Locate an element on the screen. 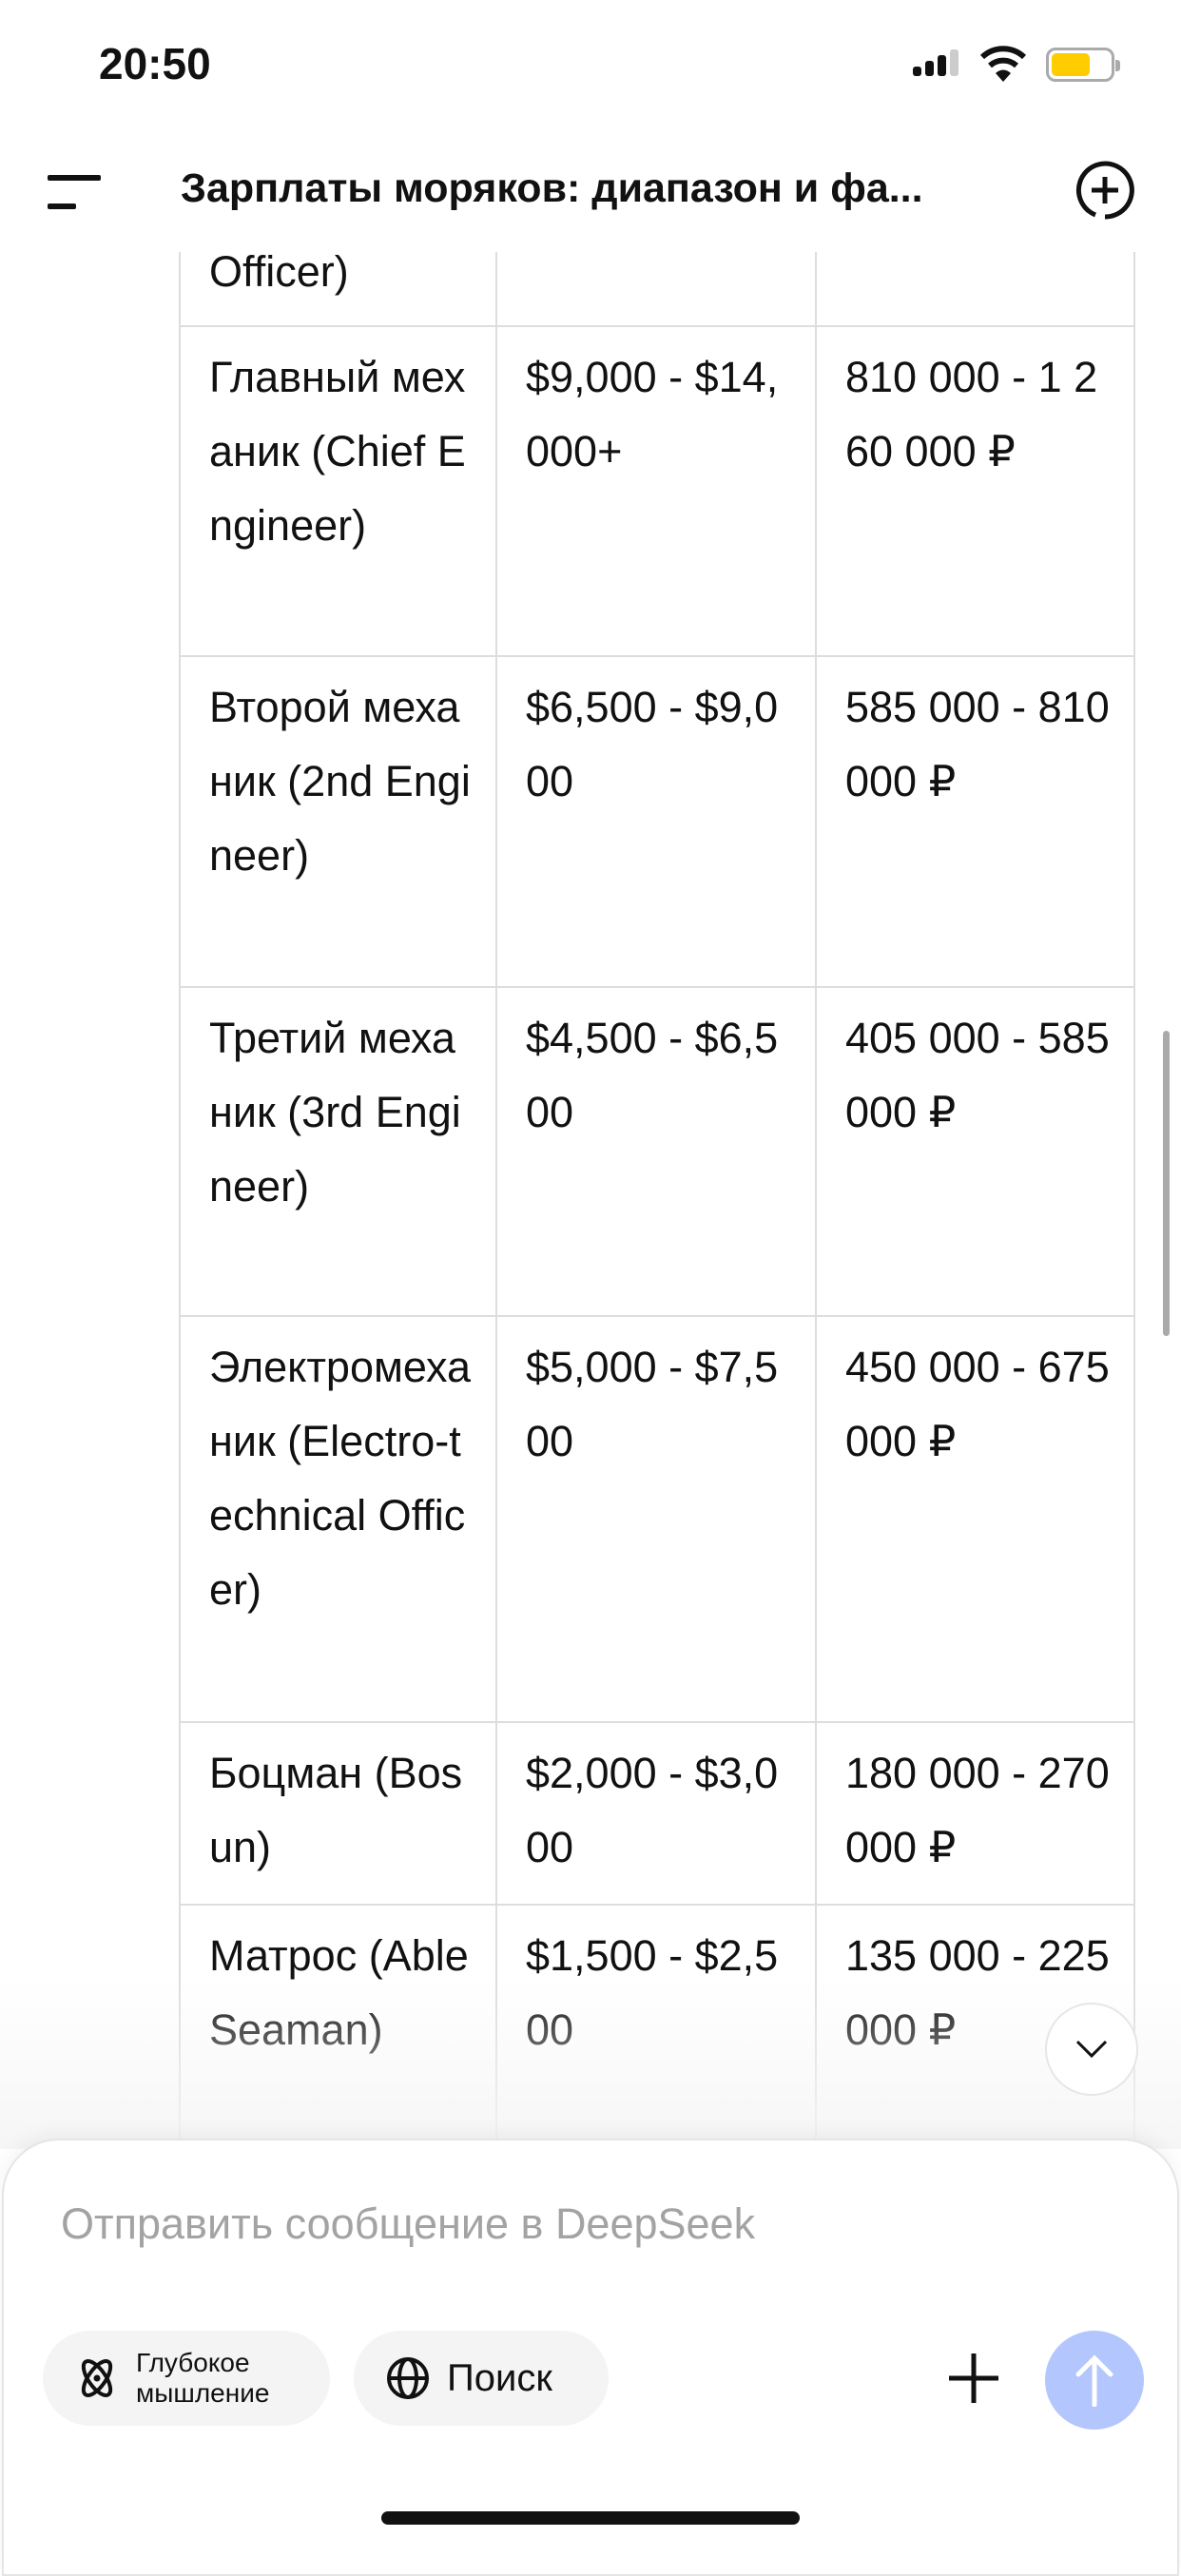  menu-icon is located at coordinates (74, 192).